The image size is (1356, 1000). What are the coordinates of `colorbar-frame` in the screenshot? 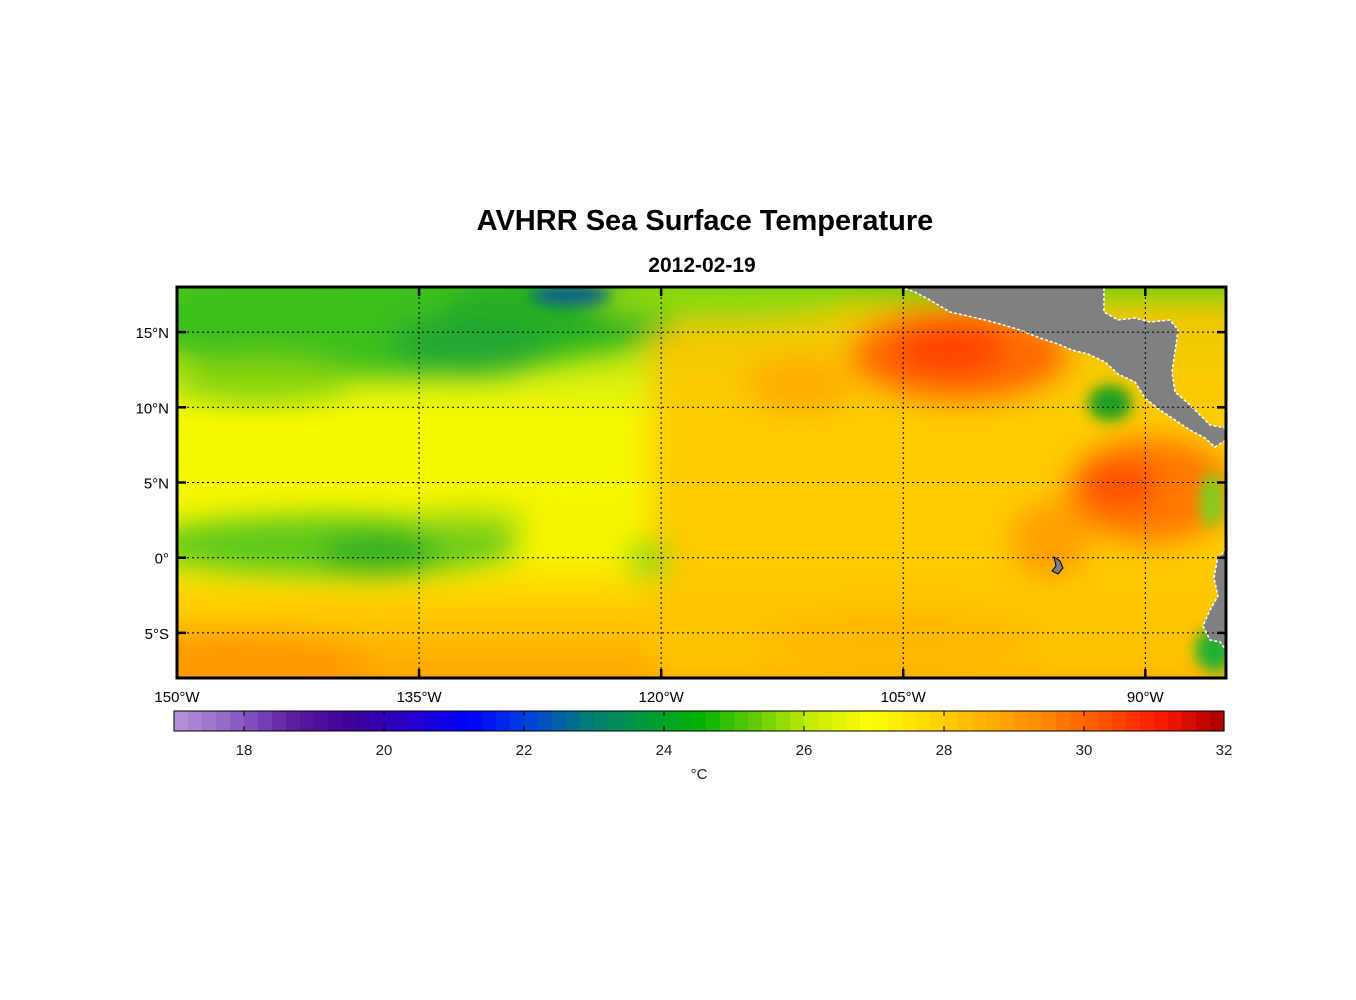 It's located at (699, 721).